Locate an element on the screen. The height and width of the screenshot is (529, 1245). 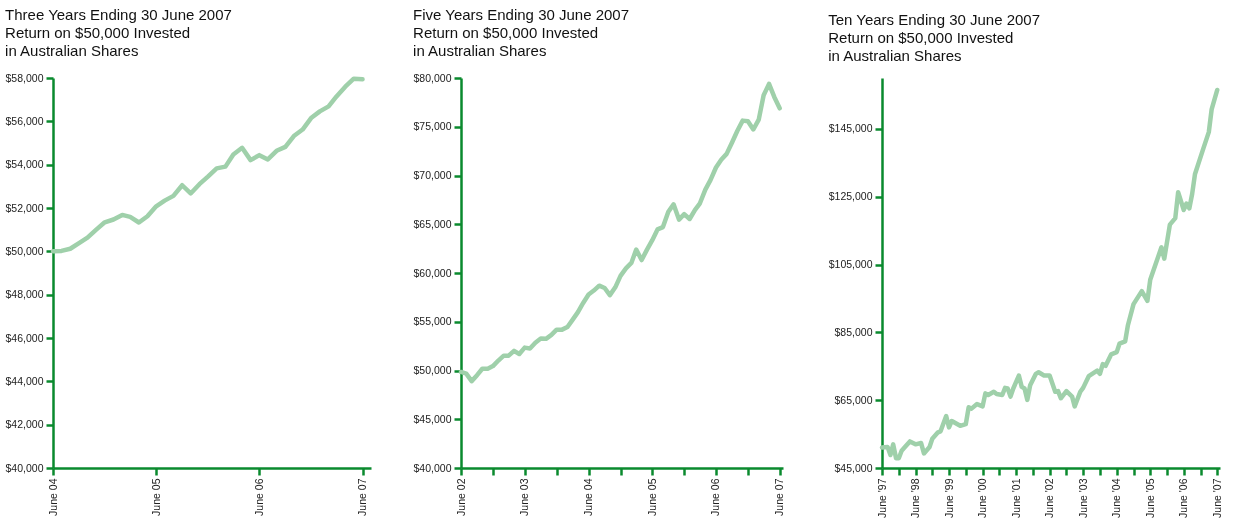
y-tick-label: $80,000 is located at coordinates (432, 77).